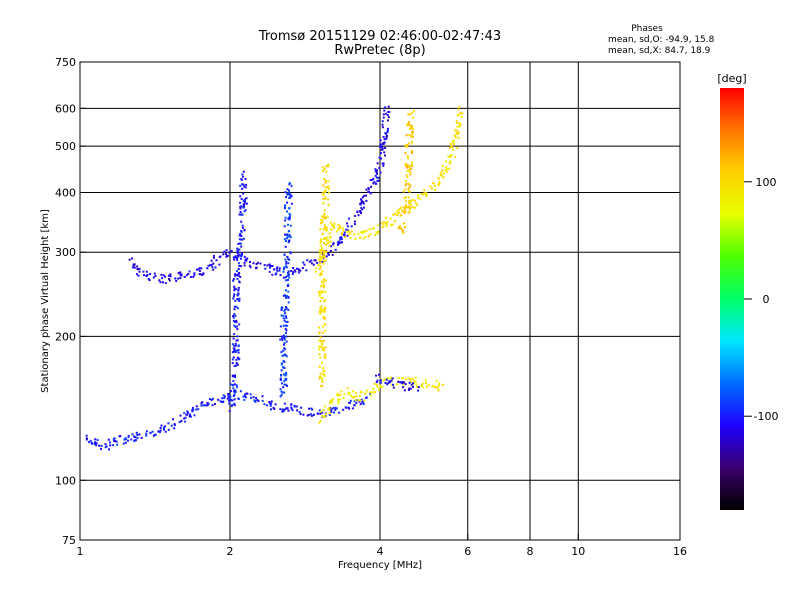 This screenshot has width=800, height=600. What do you see at coordinates (69, 540) in the screenshot?
I see `y-tick-label: 75` at bounding box center [69, 540].